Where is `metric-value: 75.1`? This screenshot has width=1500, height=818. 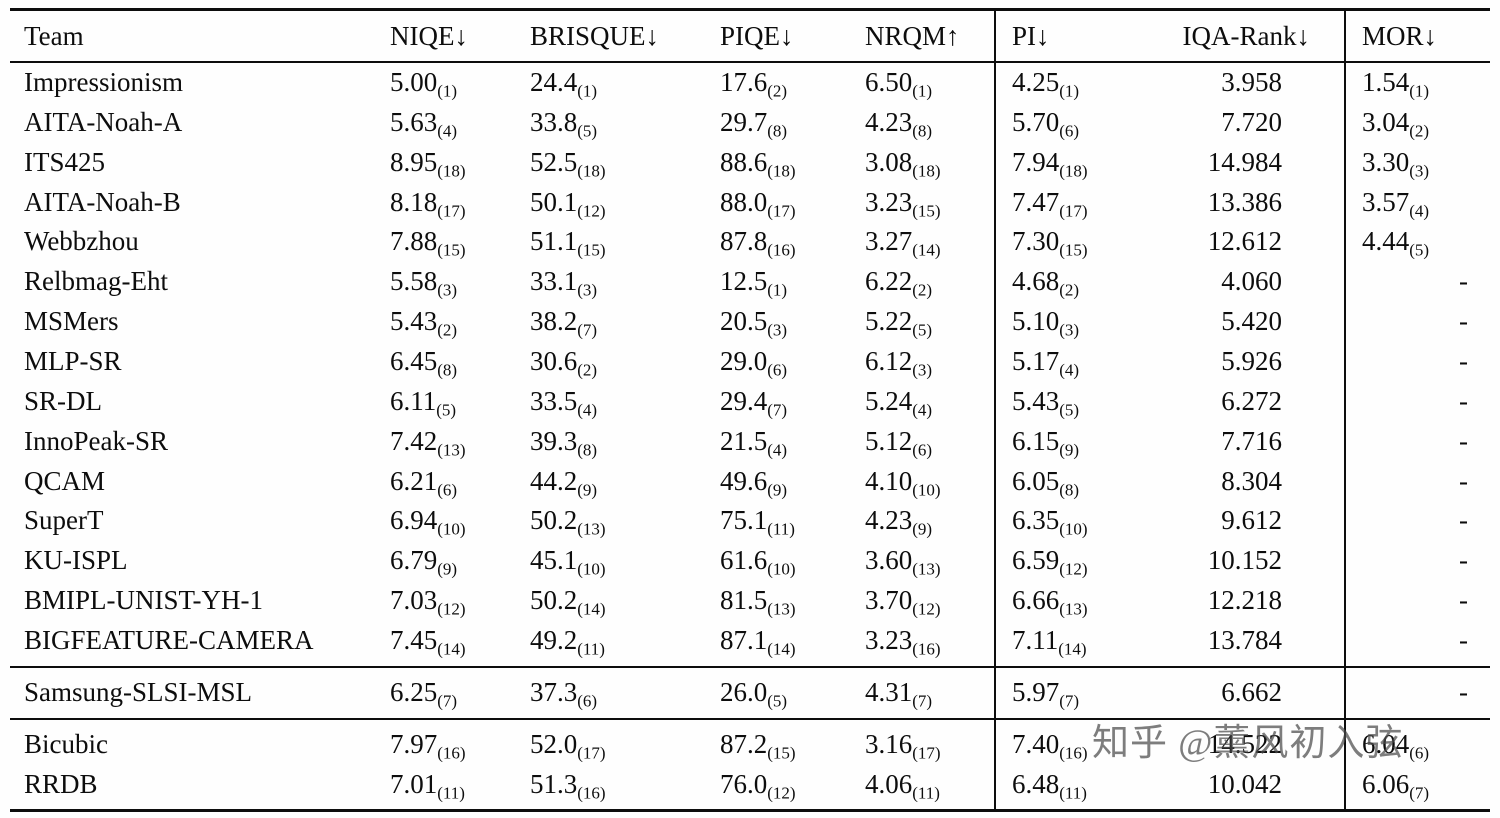
metric-value: 75.1 is located at coordinates (744, 520).